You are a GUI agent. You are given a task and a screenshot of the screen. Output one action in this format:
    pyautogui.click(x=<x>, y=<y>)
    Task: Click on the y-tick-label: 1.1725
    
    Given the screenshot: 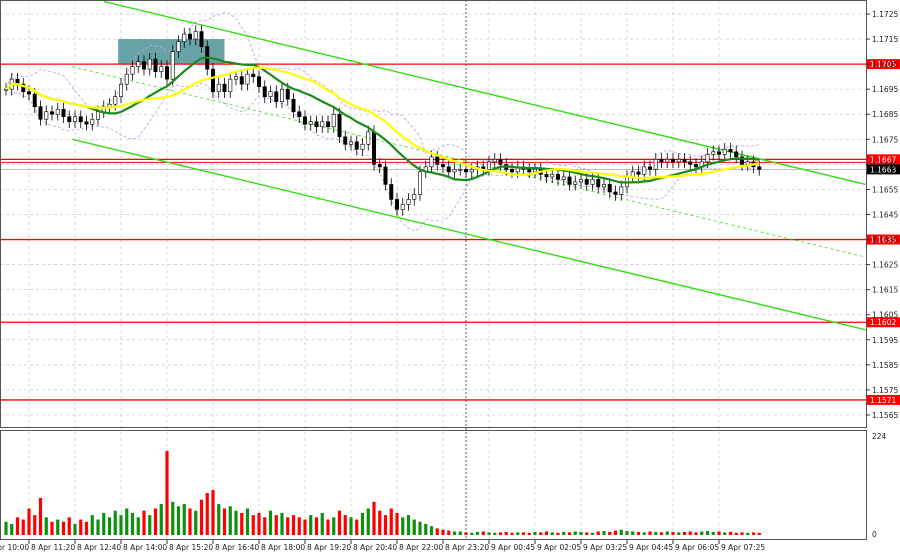 What is the action you would take?
    pyautogui.click(x=885, y=14)
    